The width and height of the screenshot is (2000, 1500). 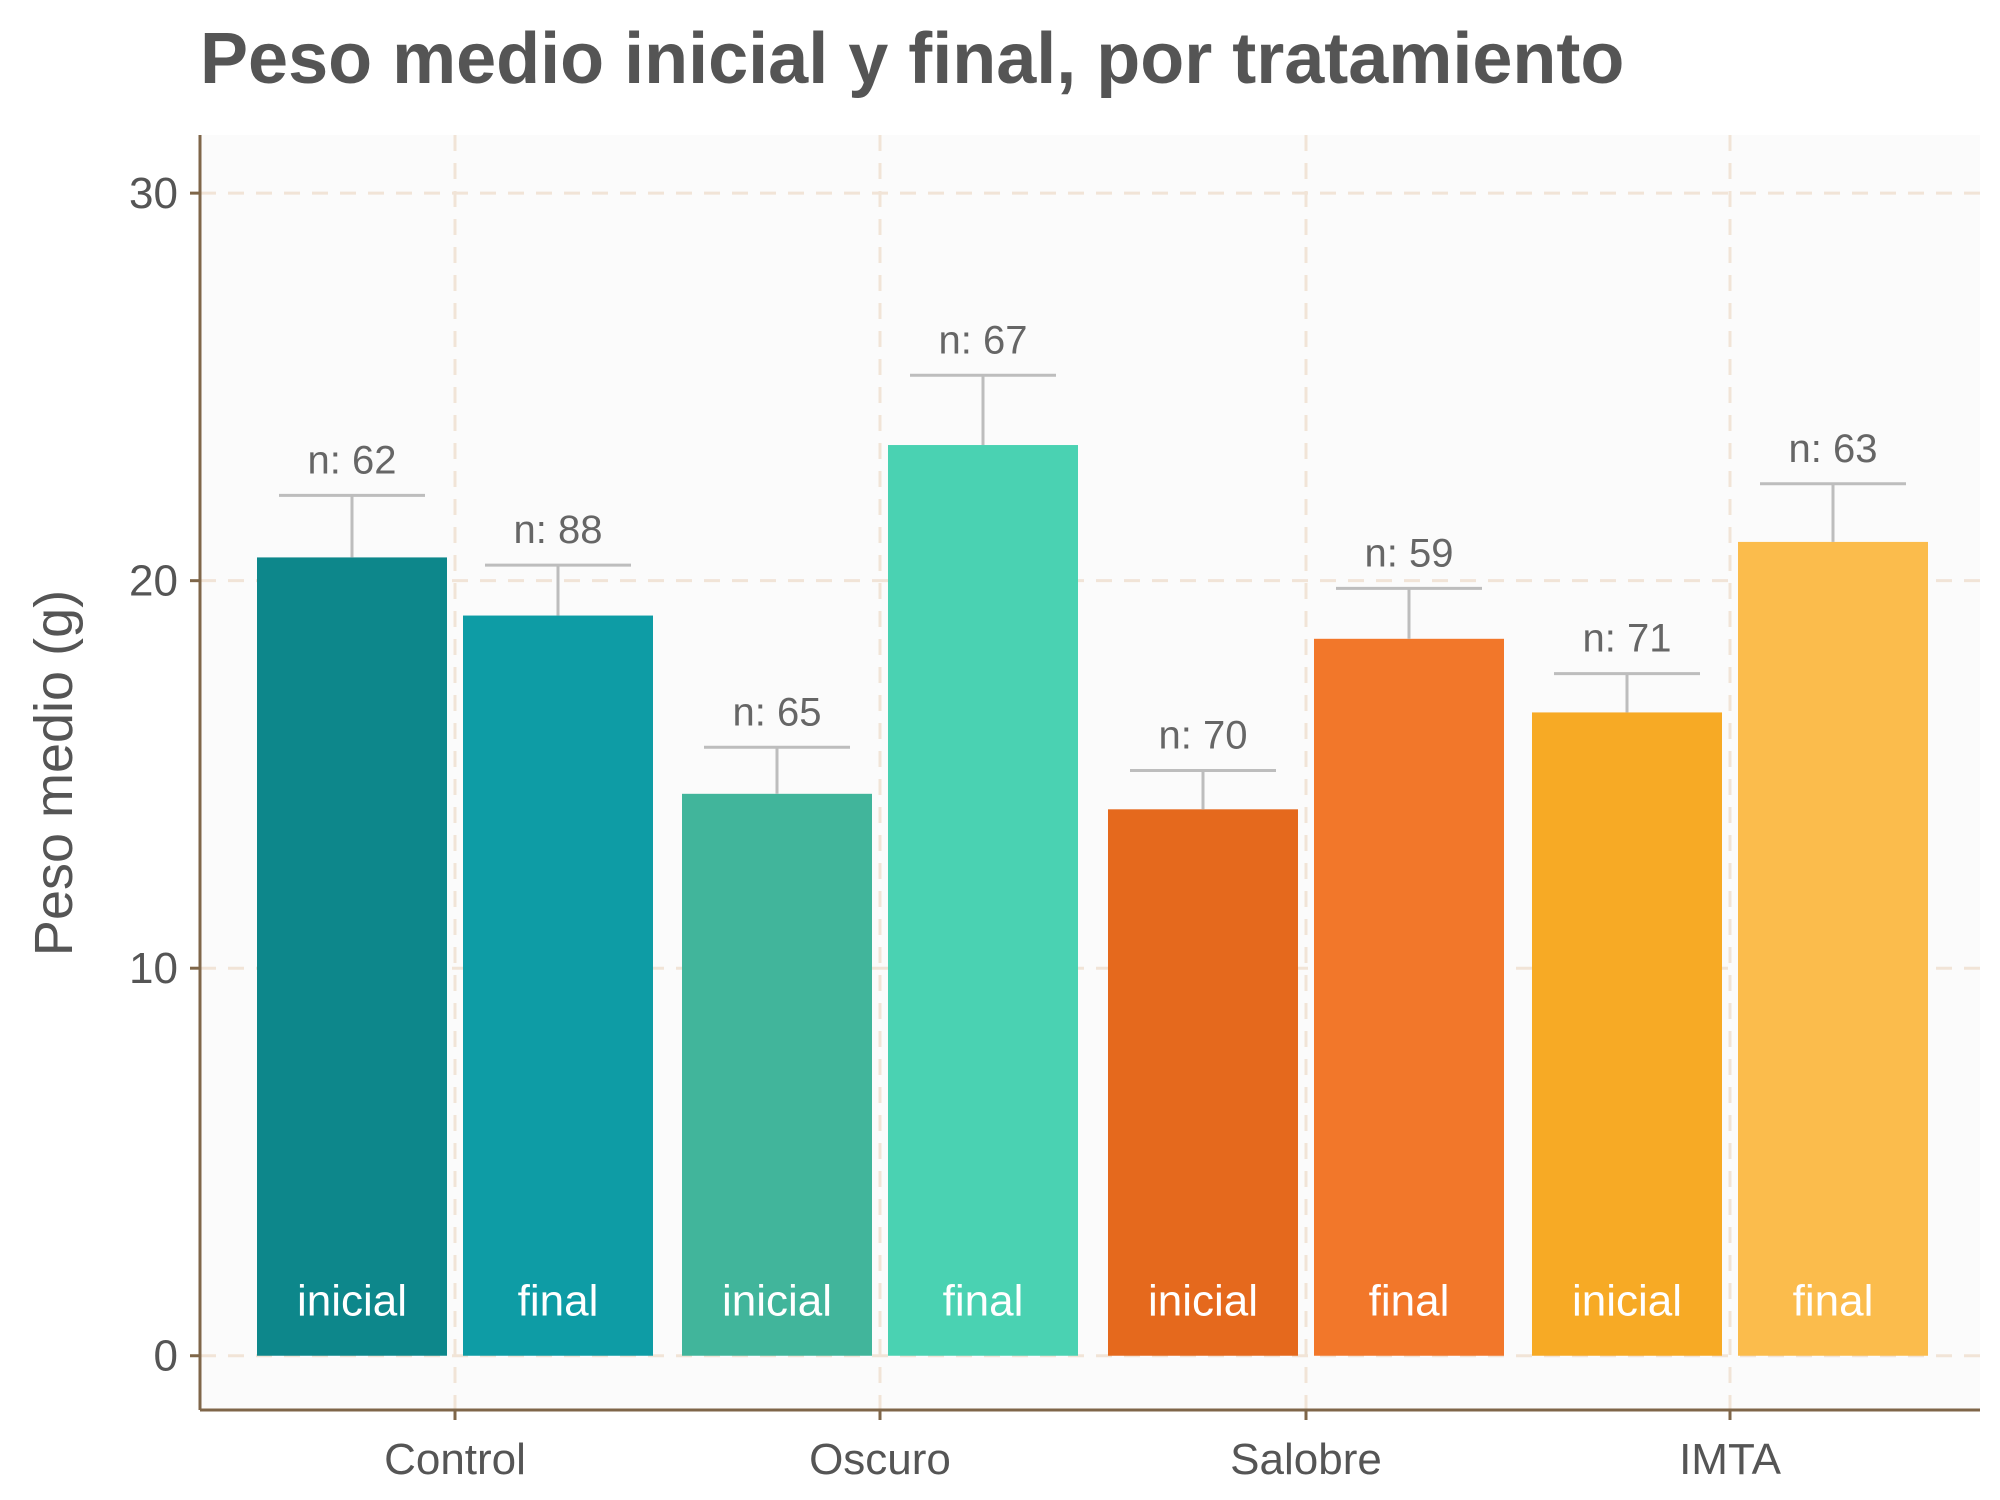 What do you see at coordinates (1730, 1459) in the screenshot?
I see `x-tick-label: IMTA` at bounding box center [1730, 1459].